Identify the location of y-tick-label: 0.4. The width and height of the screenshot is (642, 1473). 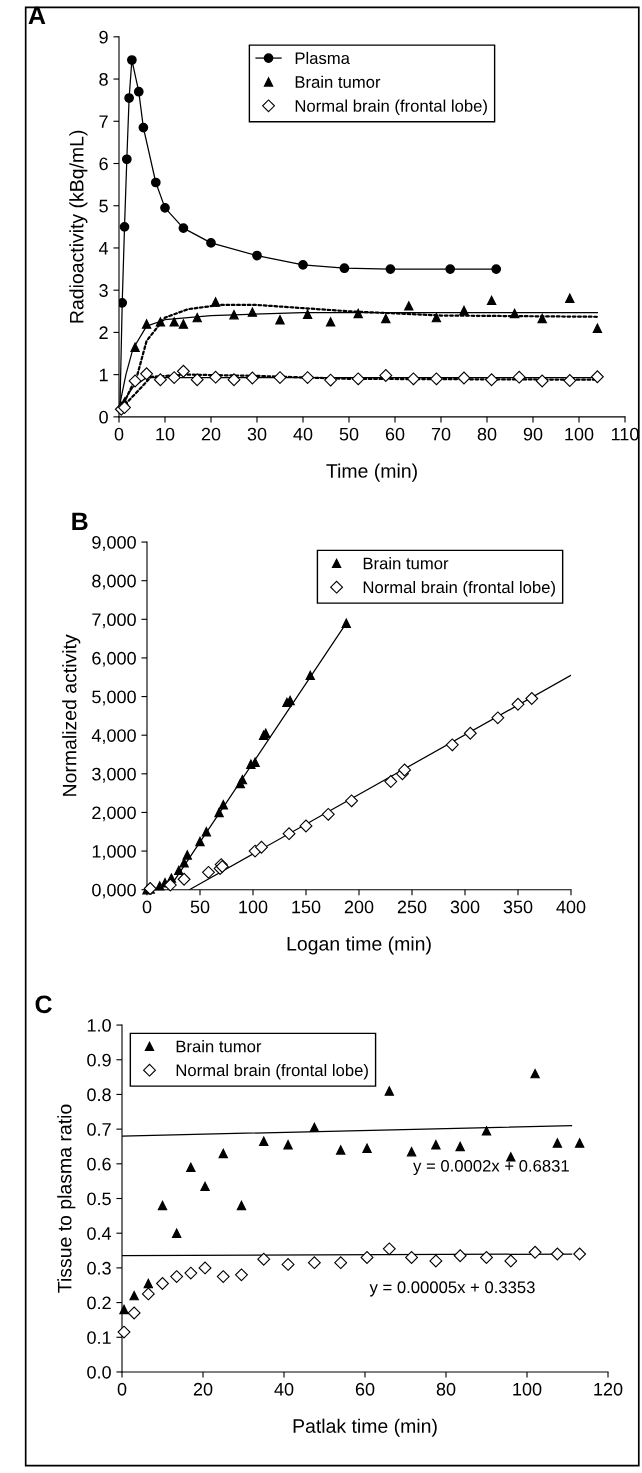
(99, 1233).